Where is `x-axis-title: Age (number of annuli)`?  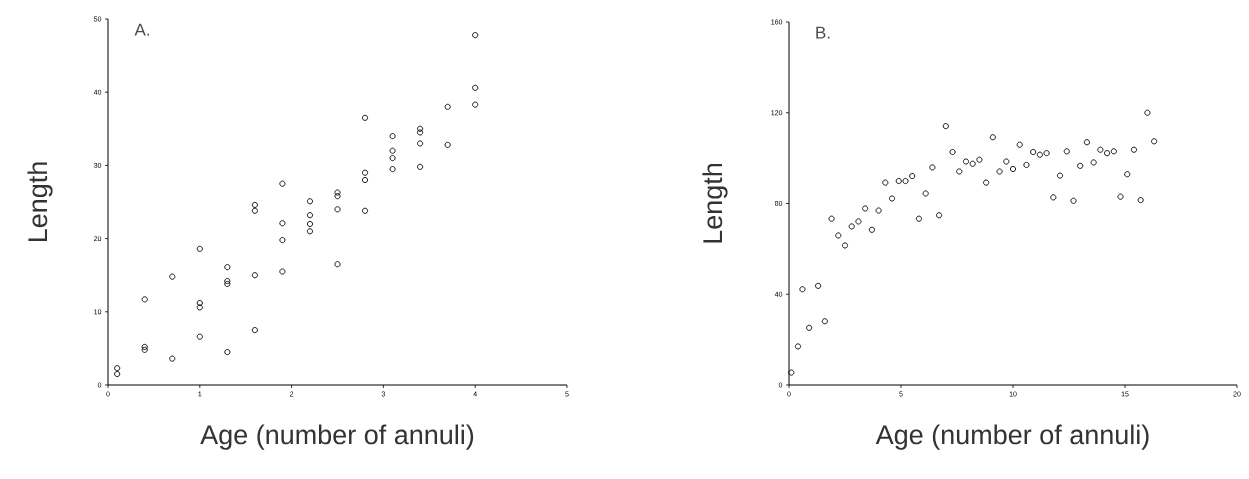
x-axis-title: Age (number of annuli) is located at coordinates (337, 437).